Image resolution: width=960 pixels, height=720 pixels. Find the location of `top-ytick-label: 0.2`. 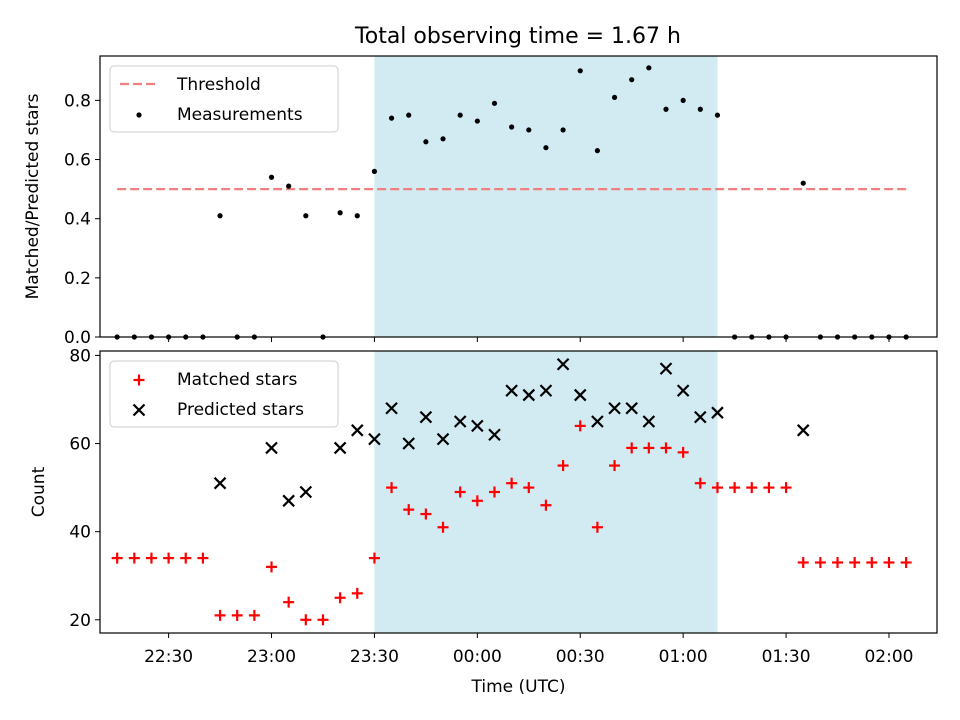

top-ytick-label: 0.2 is located at coordinates (77, 279).